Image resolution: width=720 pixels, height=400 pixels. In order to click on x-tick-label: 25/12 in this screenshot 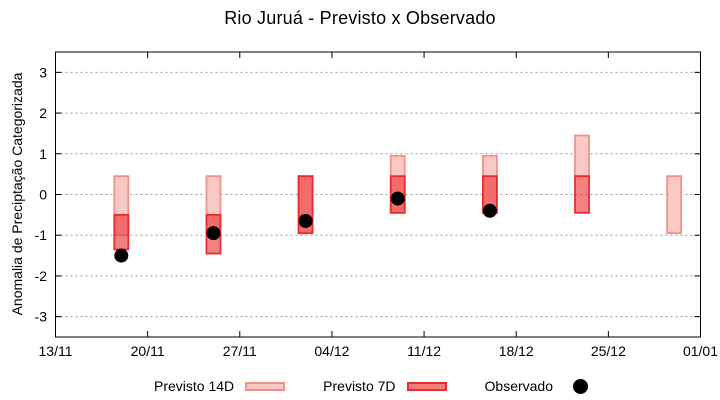, I will do `click(608, 351)`.